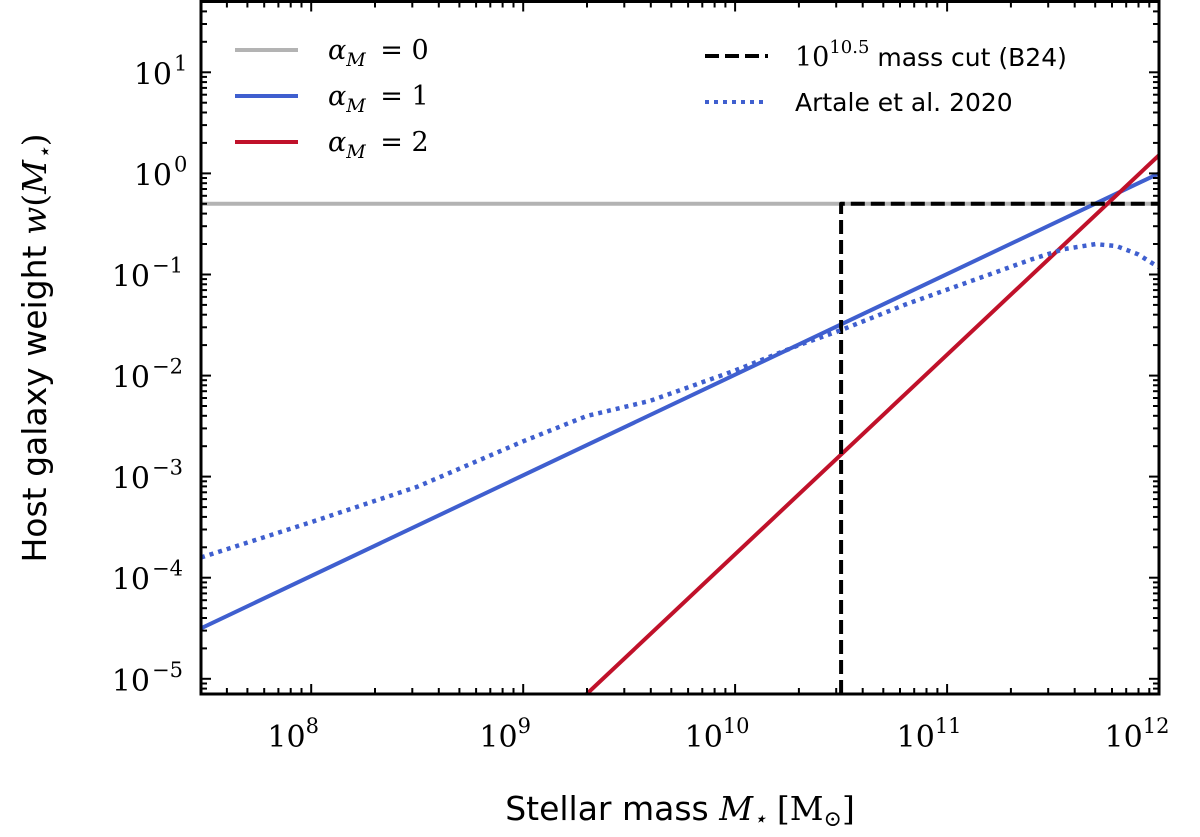 Image resolution: width=1200 pixels, height=837 pixels. I want to click on y-tick-exponent: −4, so click(167, 569).